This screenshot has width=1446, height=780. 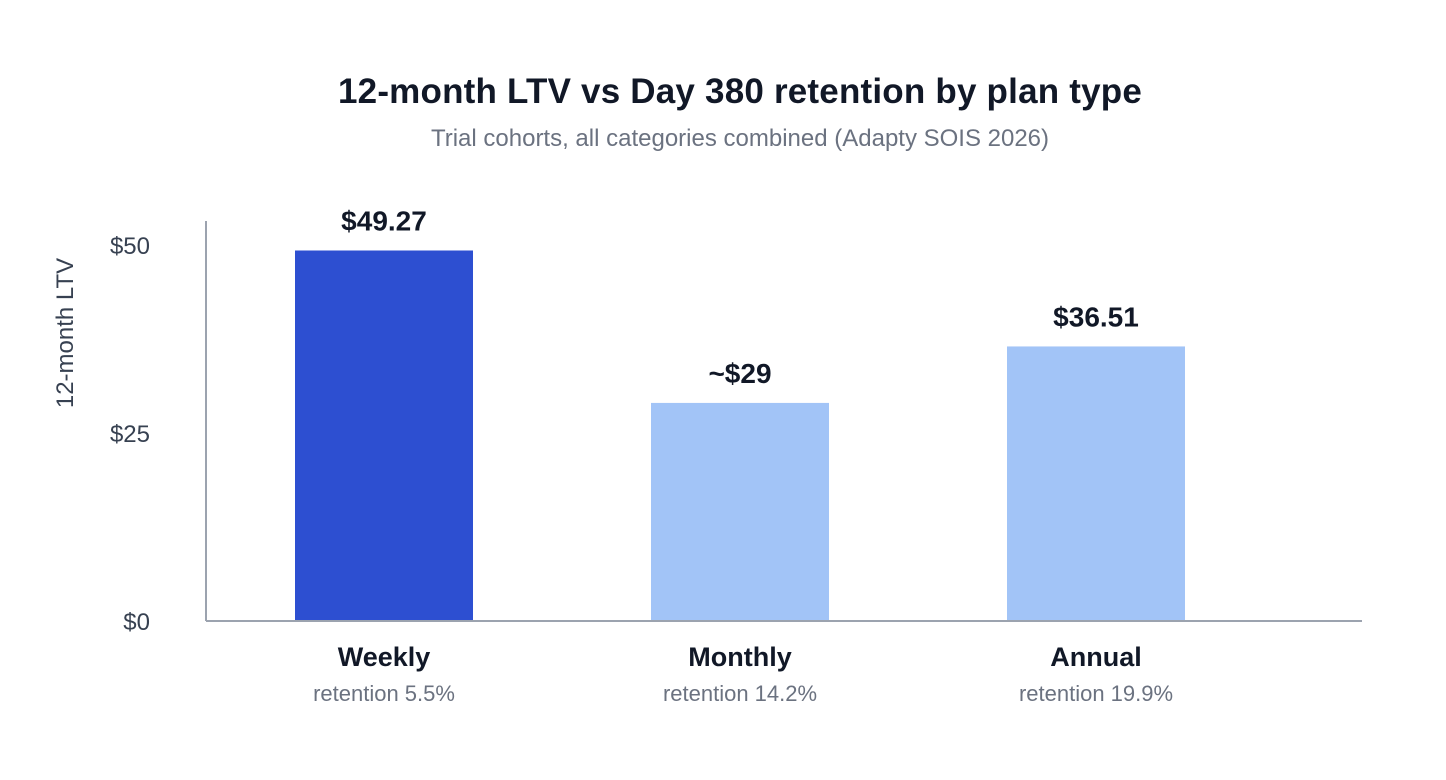 What do you see at coordinates (384, 693) in the screenshot?
I see `retention-label-weekly: retention 5.5%` at bounding box center [384, 693].